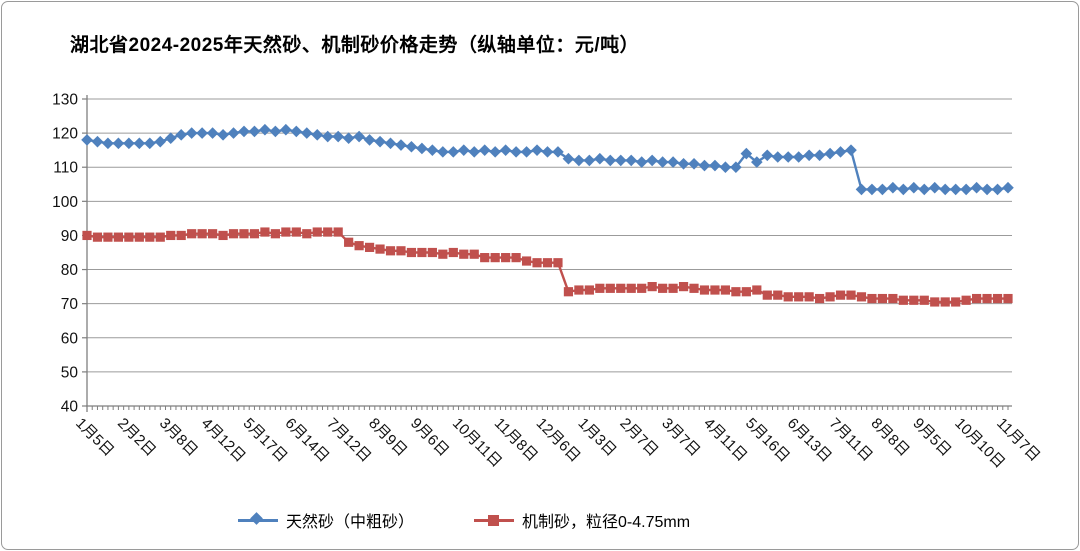  Describe the element at coordinates (725, 440) in the screenshot. I see `x-tick-label: 4月11日` at that location.